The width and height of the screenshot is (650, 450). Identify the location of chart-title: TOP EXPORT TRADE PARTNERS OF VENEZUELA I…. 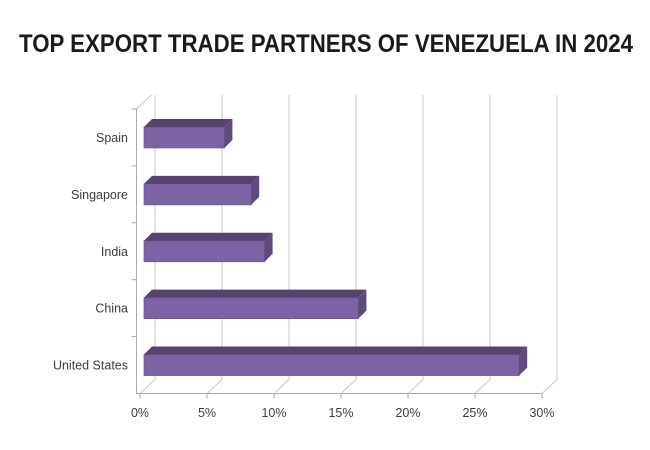
(326, 44).